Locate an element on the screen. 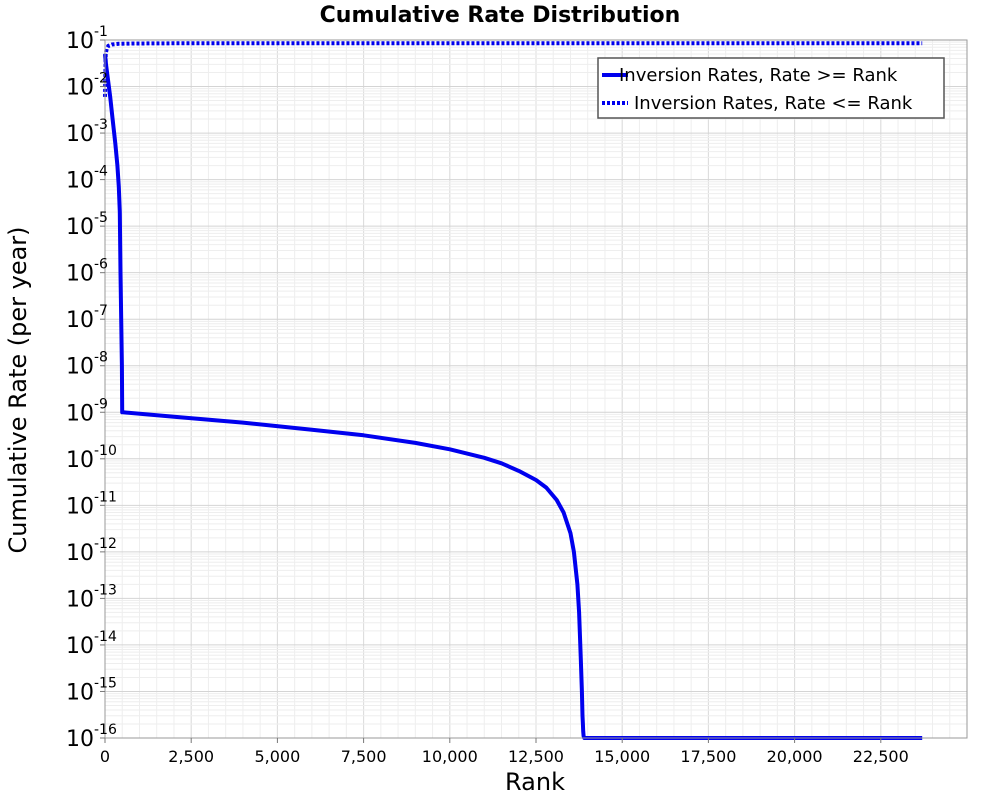 Image resolution: width=1000 pixels, height=800 pixels. y-tick-exponent: -15 is located at coordinates (105, 683).